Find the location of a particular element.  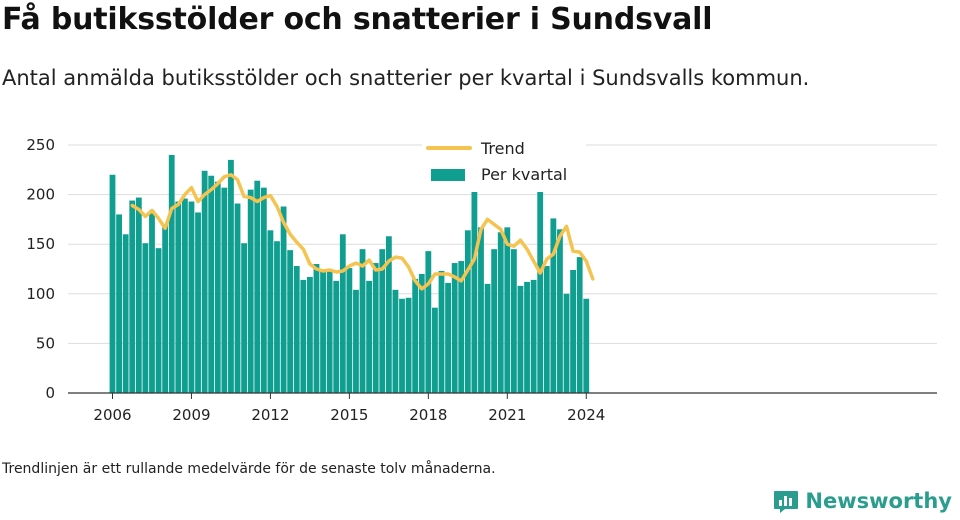

legend-bar-label: Per kvartal is located at coordinates (524, 174).